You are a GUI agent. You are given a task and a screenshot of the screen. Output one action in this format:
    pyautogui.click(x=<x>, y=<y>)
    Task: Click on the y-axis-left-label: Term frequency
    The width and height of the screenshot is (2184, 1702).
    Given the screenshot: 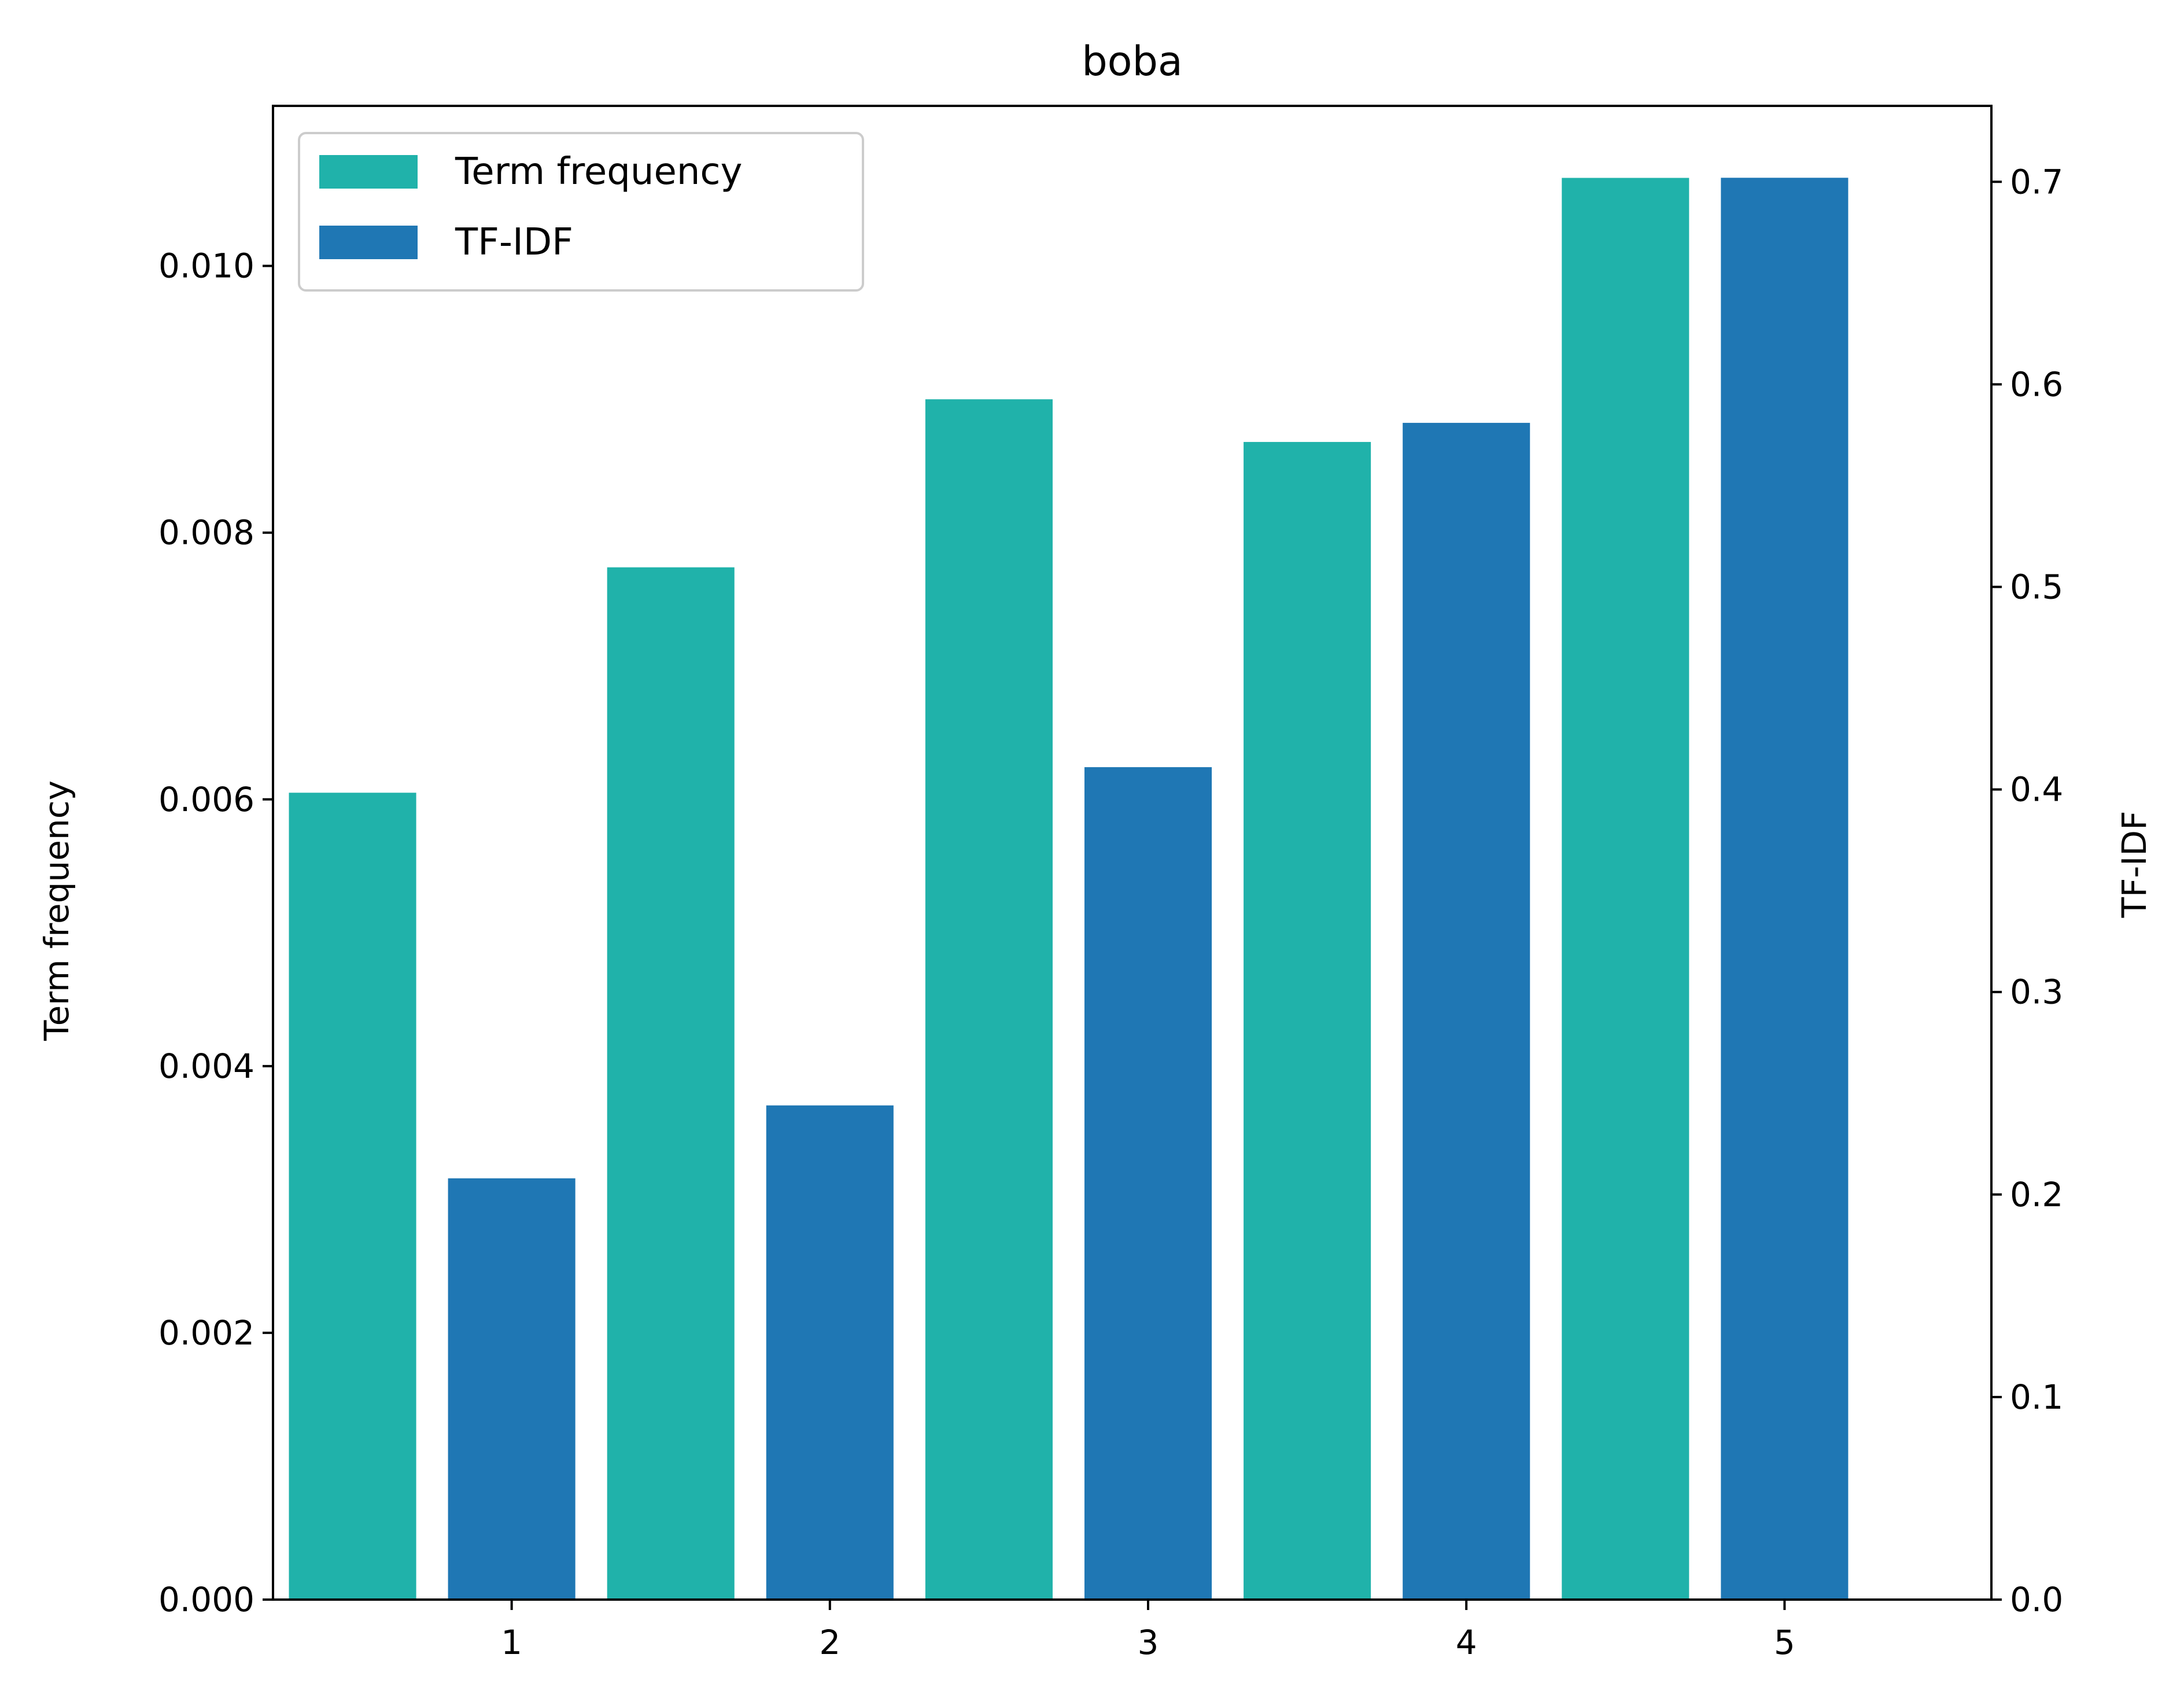 What is the action you would take?
    pyautogui.click(x=57, y=910)
    